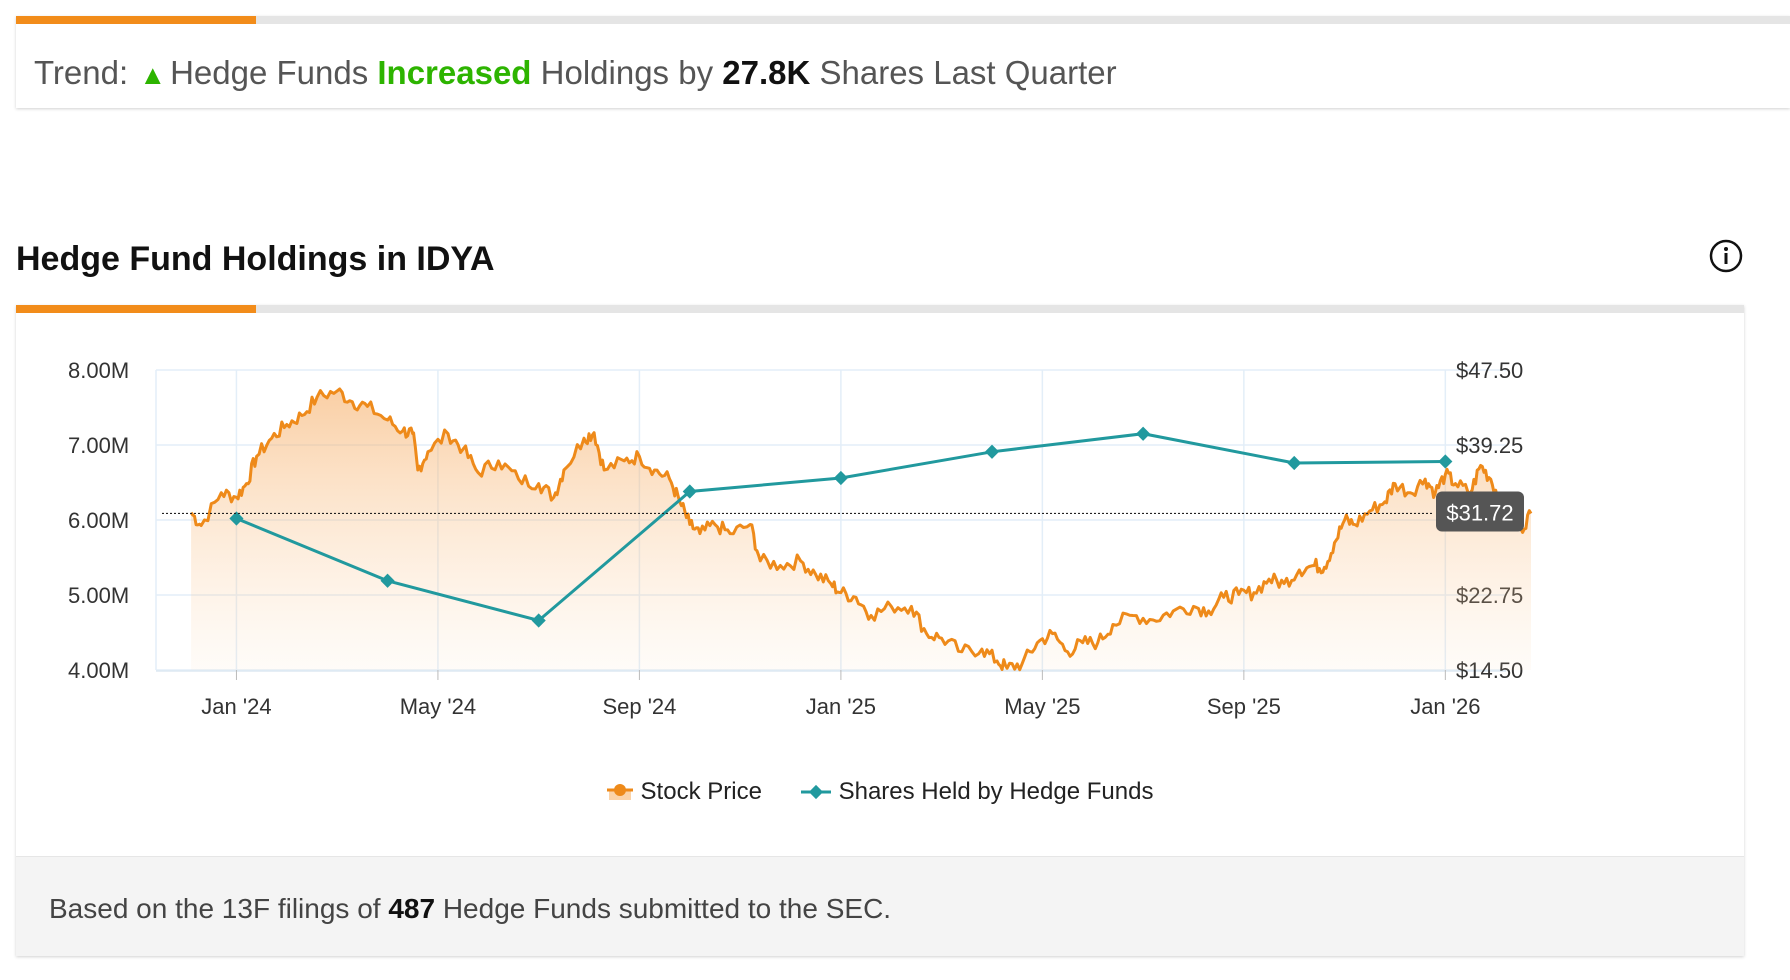 The height and width of the screenshot is (980, 1790). I want to click on holdings-series, so click(841, 527).